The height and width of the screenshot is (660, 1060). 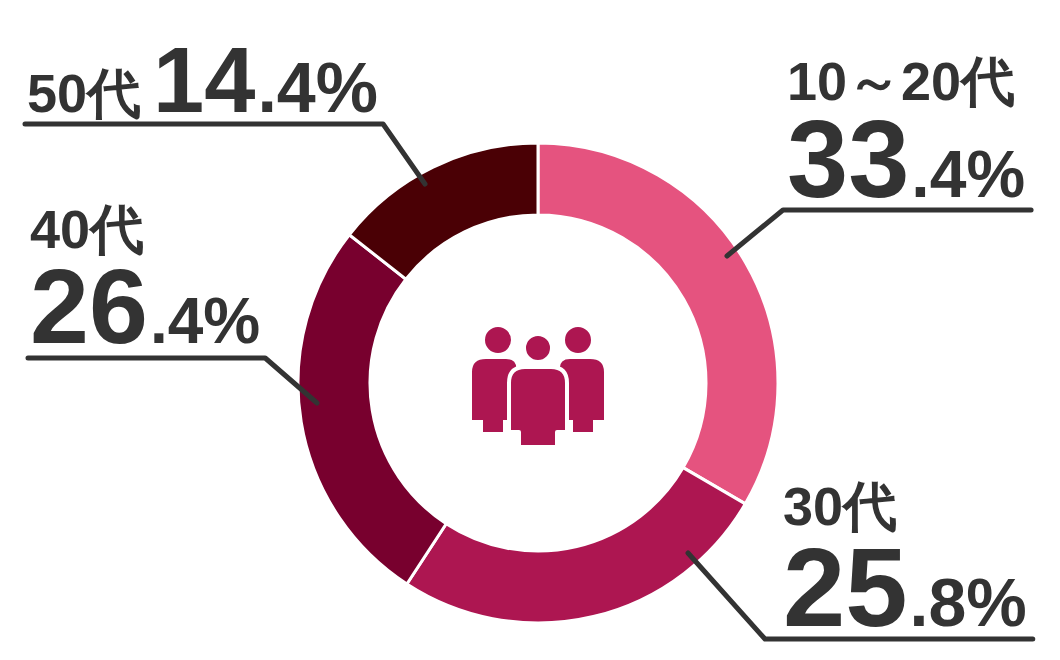 I want to click on data-label: 14.4%, so click(x=266, y=80).